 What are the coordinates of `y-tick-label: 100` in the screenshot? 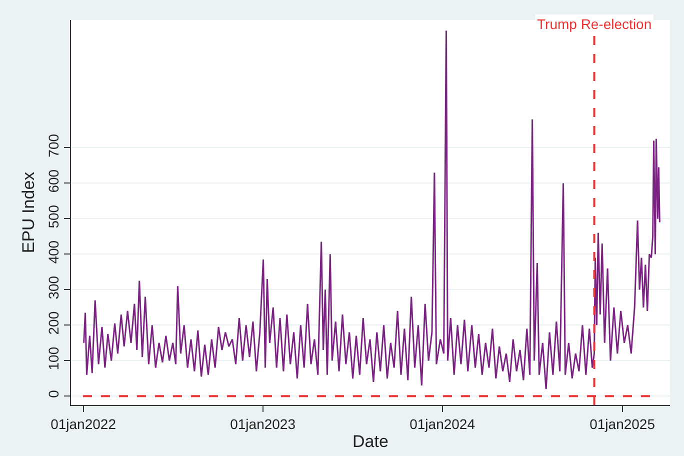 It's located at (53, 358).